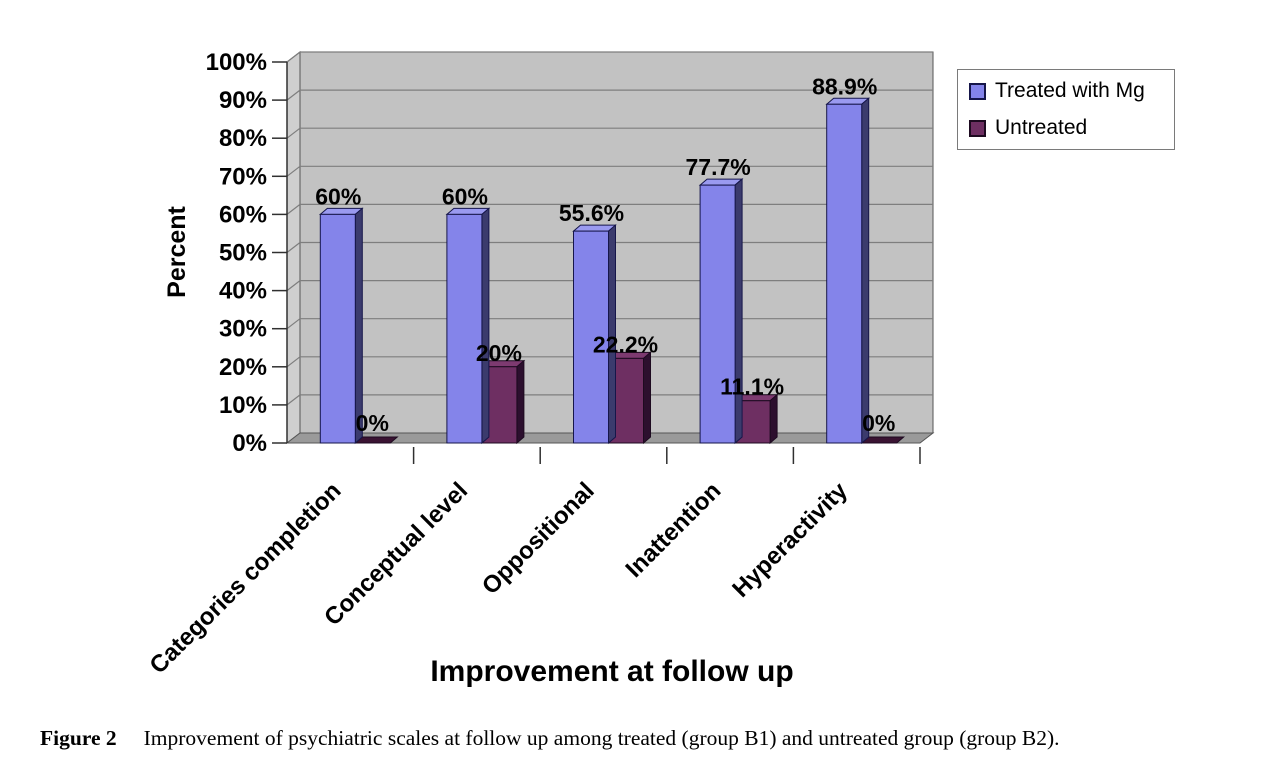  Describe the element at coordinates (78, 738) in the screenshot. I see `figure-caption-label: Figure 2` at that location.